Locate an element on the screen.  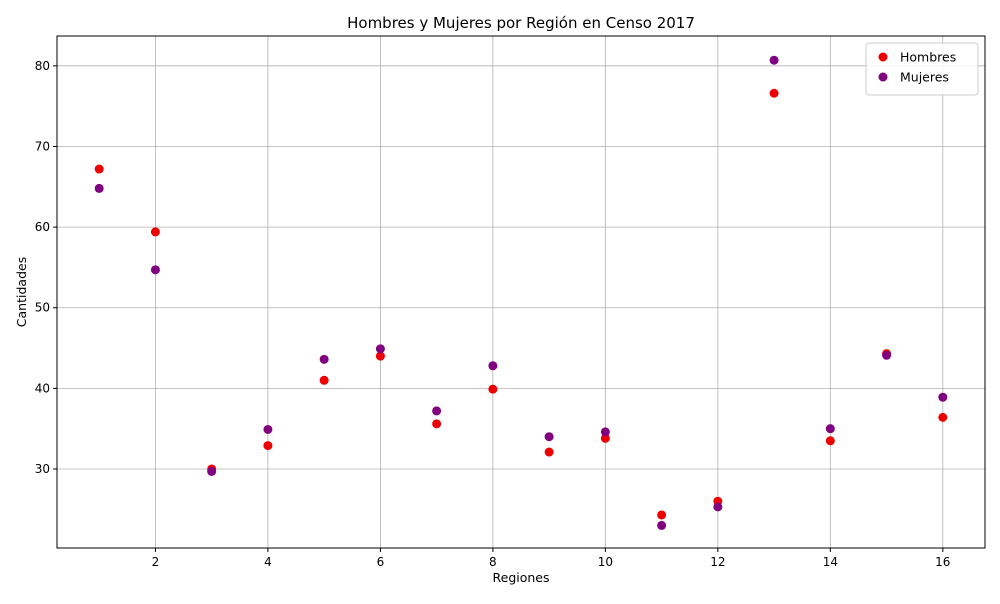
x-tick-label: 16 is located at coordinates (942, 562).